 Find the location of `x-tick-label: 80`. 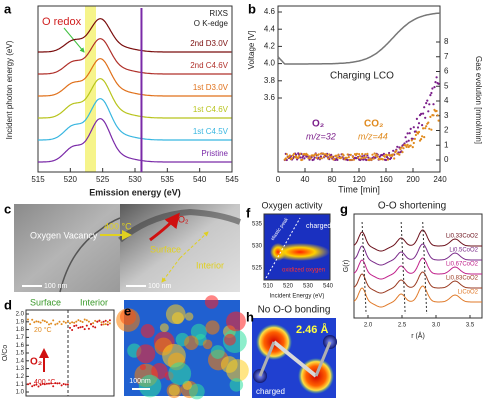

x-tick-label: 80 is located at coordinates (332, 179).